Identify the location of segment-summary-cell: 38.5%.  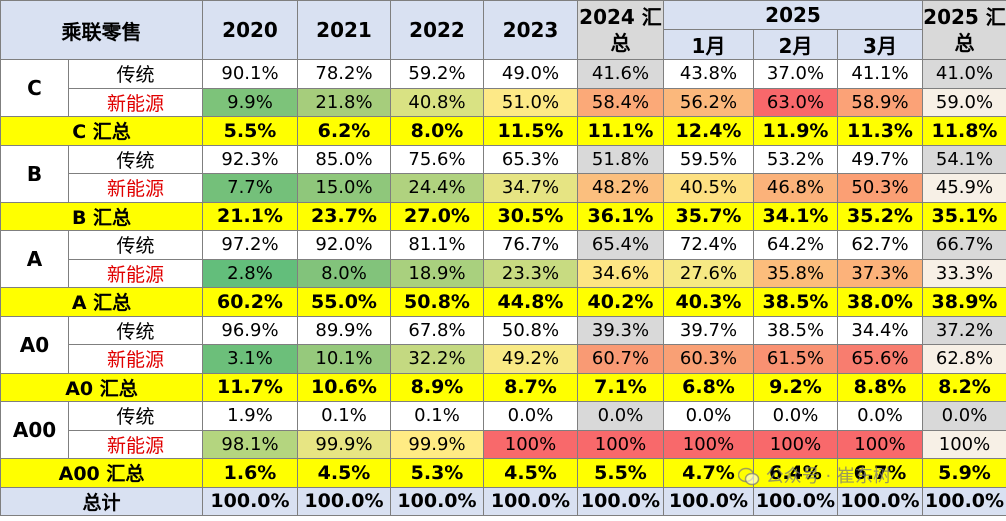
(795, 302).